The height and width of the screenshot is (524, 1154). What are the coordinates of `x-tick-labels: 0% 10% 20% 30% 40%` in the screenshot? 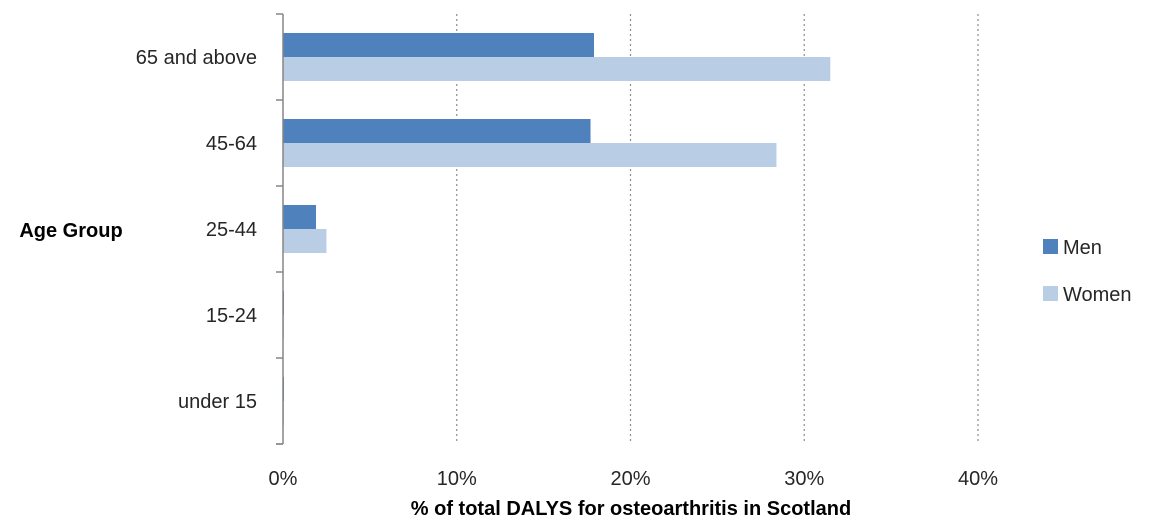 It's located at (634, 479).